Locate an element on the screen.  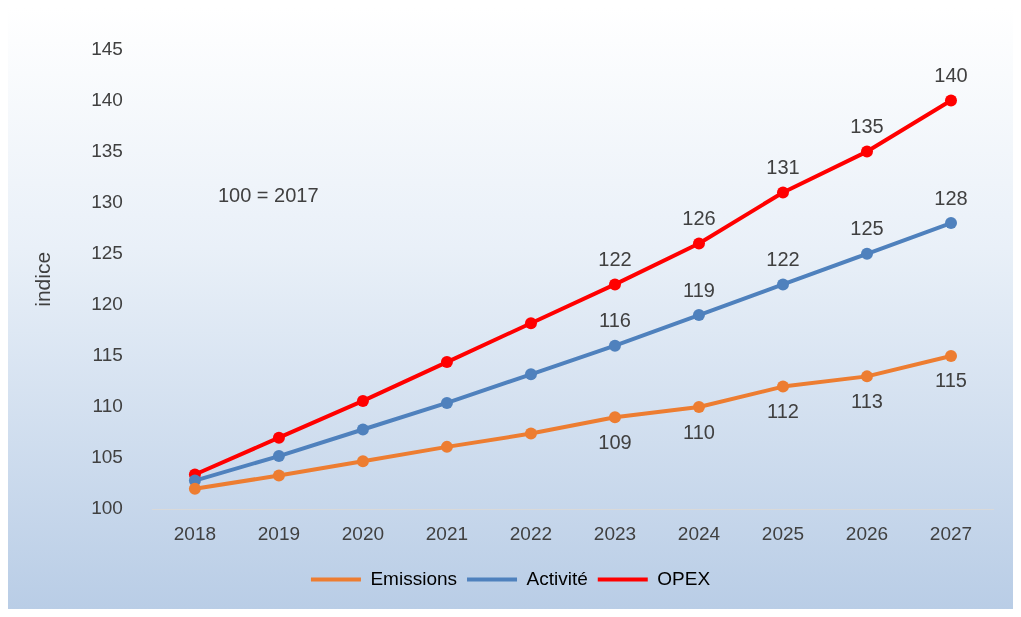
data-label: 112 is located at coordinates (783, 411).